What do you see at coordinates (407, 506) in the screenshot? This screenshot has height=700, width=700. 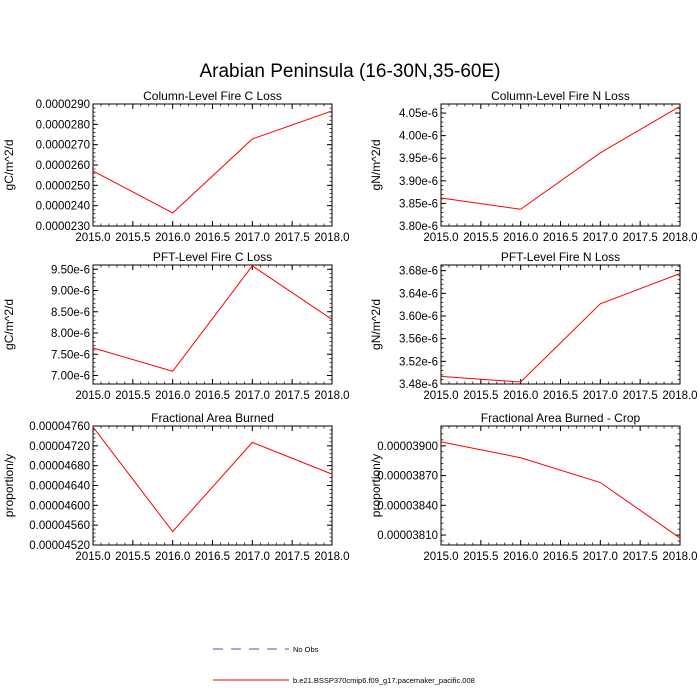 I see `y-tick-label: 0.00003840` at bounding box center [407, 506].